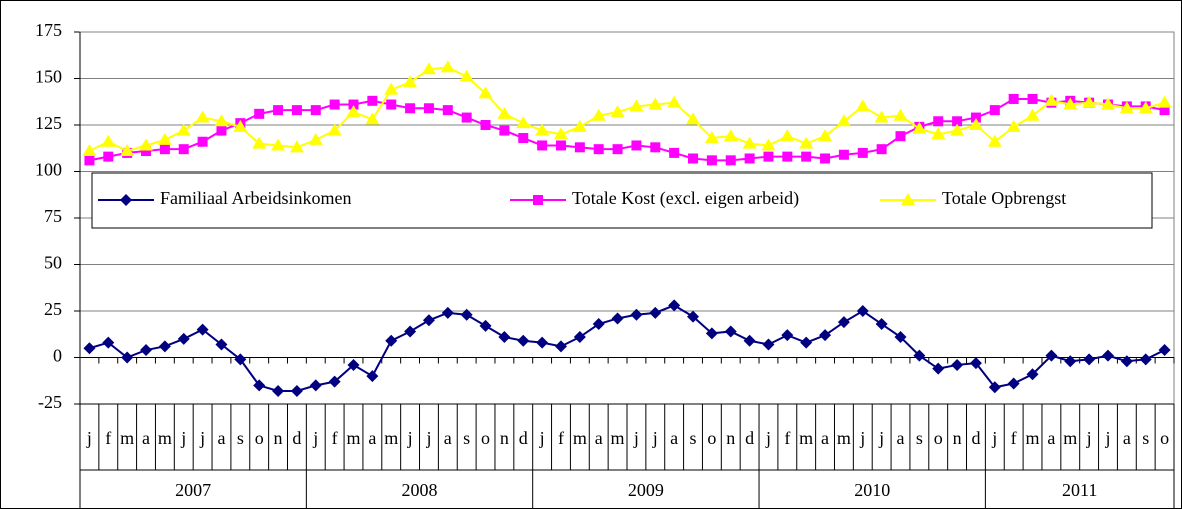 The image size is (1182, 509). What do you see at coordinates (48, 123) in the screenshot?
I see `y-tick-label: 125` at bounding box center [48, 123].